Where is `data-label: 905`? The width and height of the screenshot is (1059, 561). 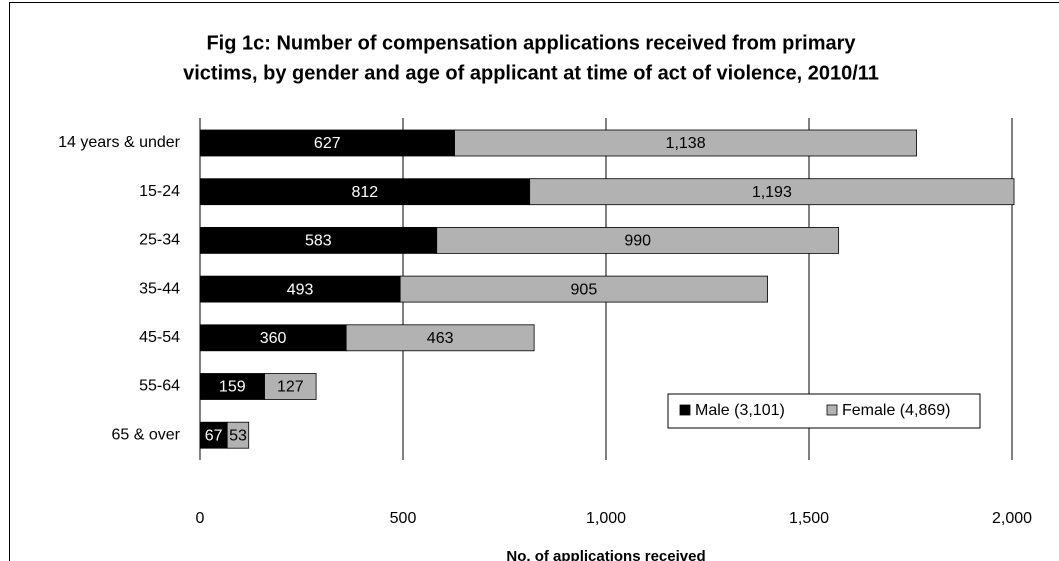 data-label: 905 is located at coordinates (584, 289).